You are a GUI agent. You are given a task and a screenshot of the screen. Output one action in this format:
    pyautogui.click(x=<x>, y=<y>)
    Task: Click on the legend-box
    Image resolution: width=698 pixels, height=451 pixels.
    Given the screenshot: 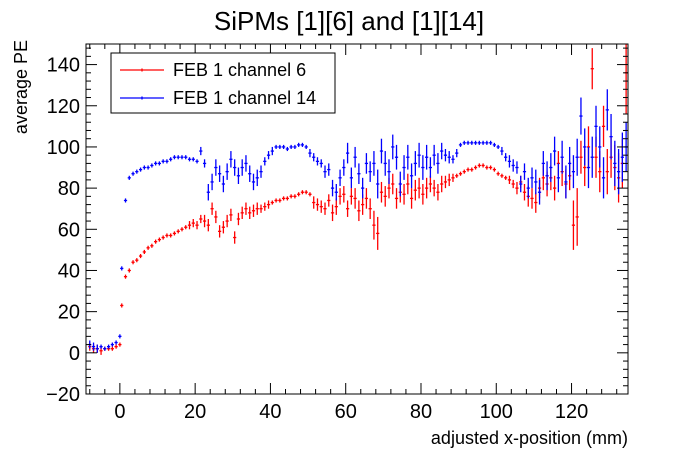 What is the action you would take?
    pyautogui.click(x=223, y=83)
    